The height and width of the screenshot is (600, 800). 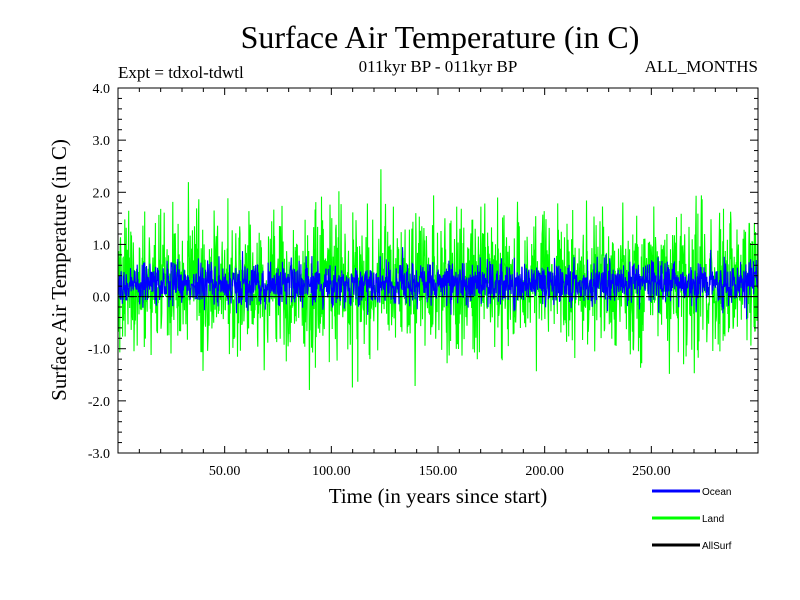 I want to click on y-tick-label: 1.0, so click(x=102, y=245).